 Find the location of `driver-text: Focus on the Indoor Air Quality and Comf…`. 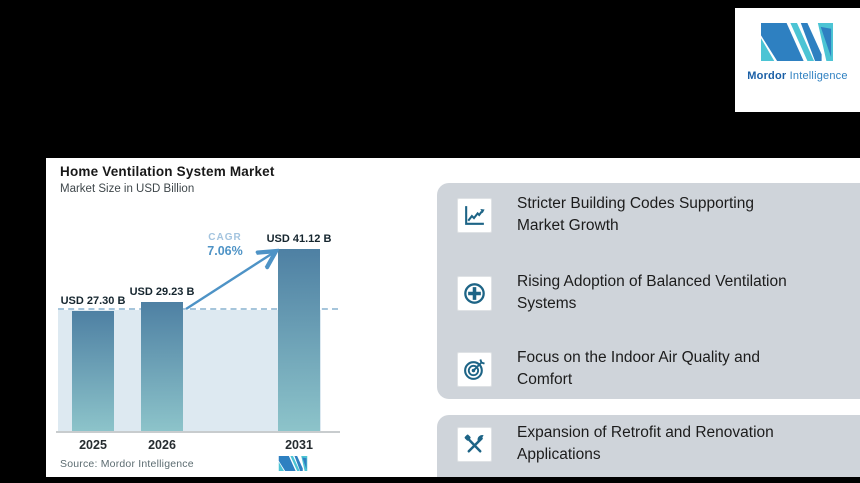

driver-text: Focus on the Indoor Air Quality and Comf… is located at coordinates (638, 368).